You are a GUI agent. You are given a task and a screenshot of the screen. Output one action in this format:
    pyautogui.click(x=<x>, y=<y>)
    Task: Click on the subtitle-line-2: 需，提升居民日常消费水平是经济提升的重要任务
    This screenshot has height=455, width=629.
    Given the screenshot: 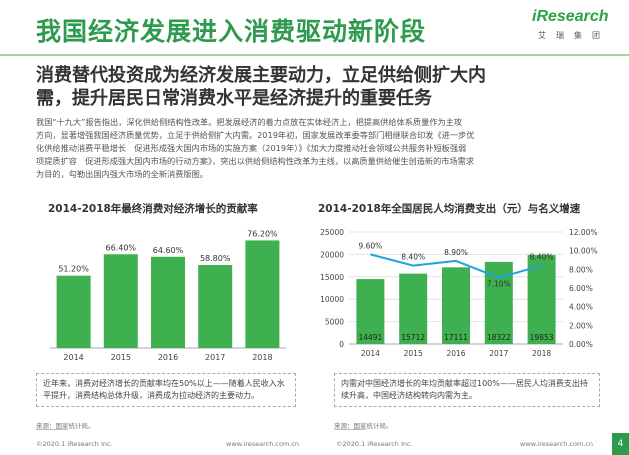 What is the action you would take?
    pyautogui.click(x=234, y=98)
    